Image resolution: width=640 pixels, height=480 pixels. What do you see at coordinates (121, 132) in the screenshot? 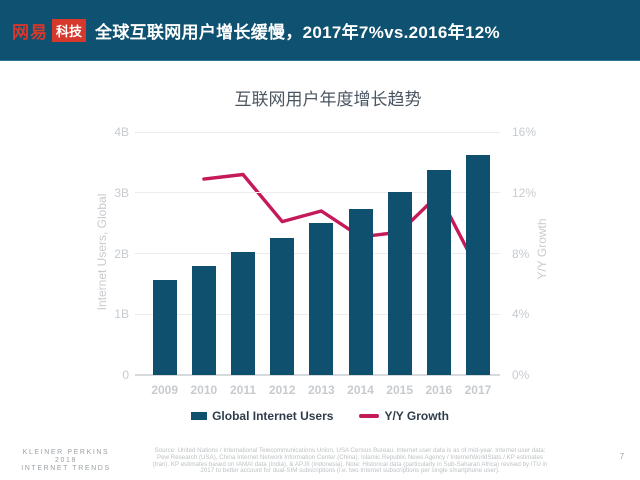
I see `left-axis-tick-4B: 4B` at bounding box center [121, 132].